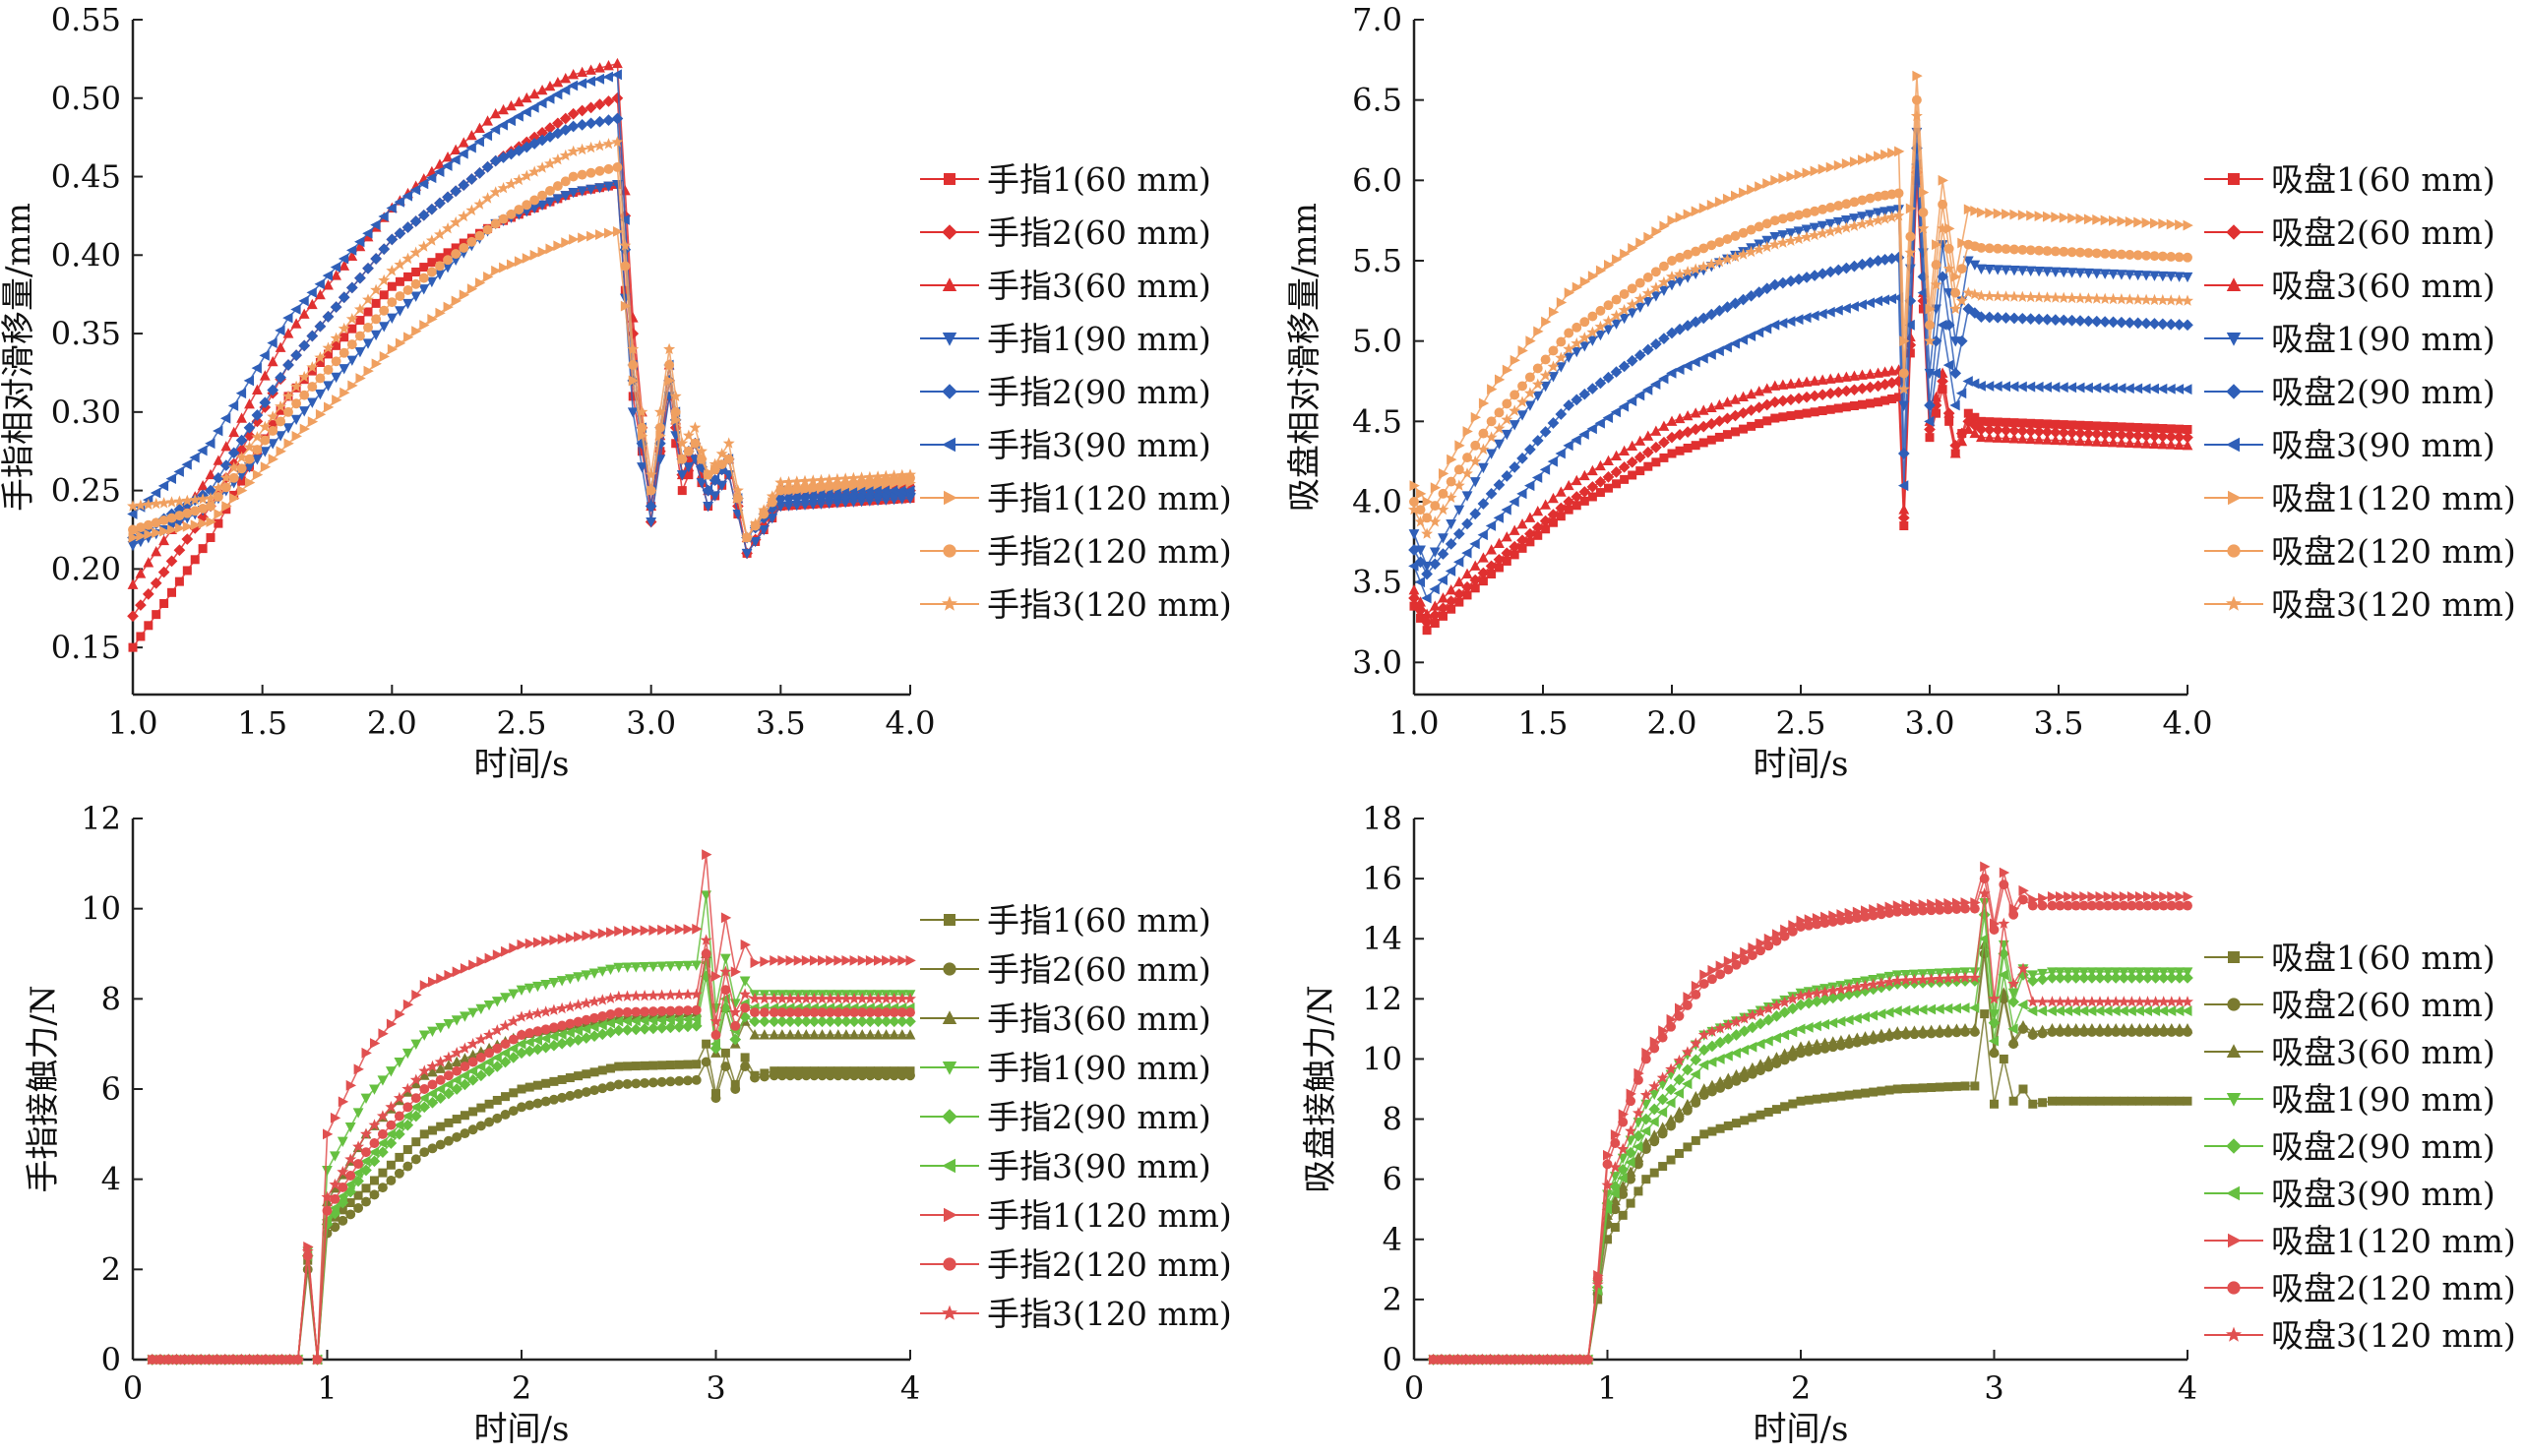 The width and height of the screenshot is (2526, 1456). Describe the element at coordinates (1065, 445) in the screenshot. I see `legend-item: 手指3(90 mm)` at that location.